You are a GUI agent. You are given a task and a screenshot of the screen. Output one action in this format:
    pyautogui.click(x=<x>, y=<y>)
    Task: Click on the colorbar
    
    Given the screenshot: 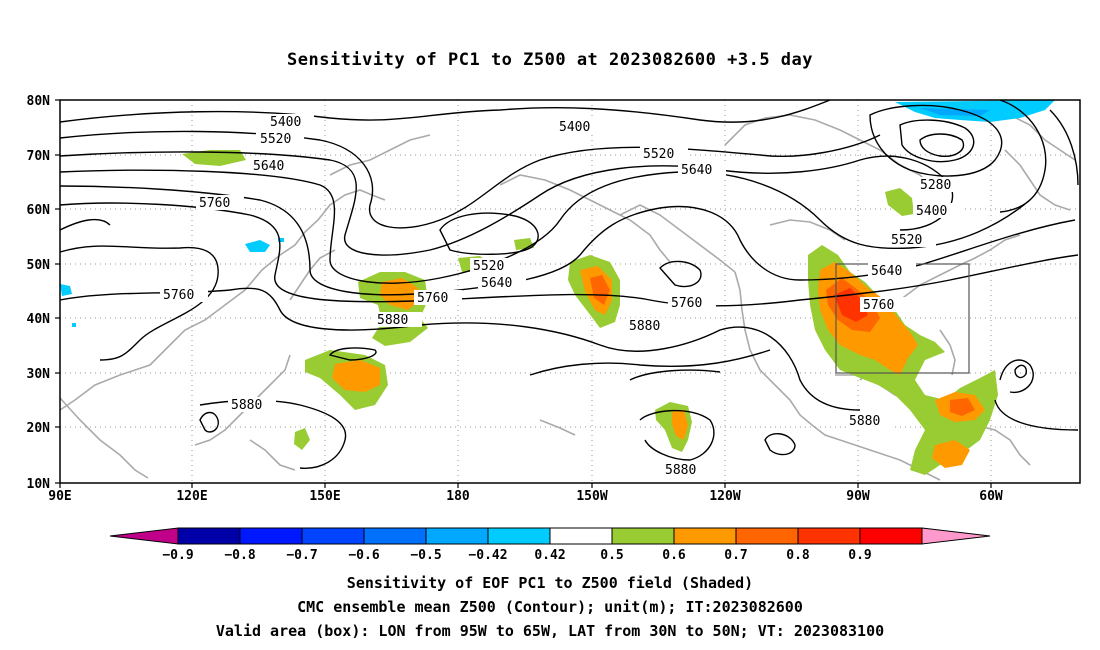 What is the action you would take?
    pyautogui.click(x=550, y=536)
    